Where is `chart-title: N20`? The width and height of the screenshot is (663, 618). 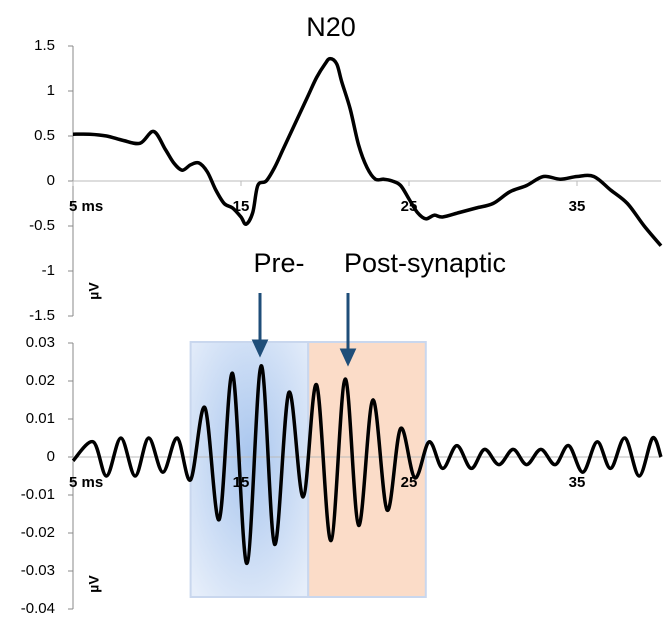 chart-title: N20 is located at coordinates (331, 27).